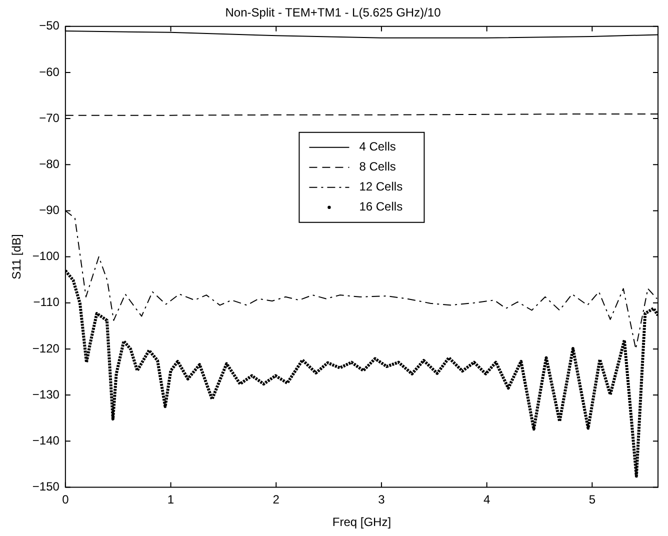 This screenshot has width=668, height=536. What do you see at coordinates (592, 499) in the screenshot?
I see `x-tick-label: 5` at bounding box center [592, 499].